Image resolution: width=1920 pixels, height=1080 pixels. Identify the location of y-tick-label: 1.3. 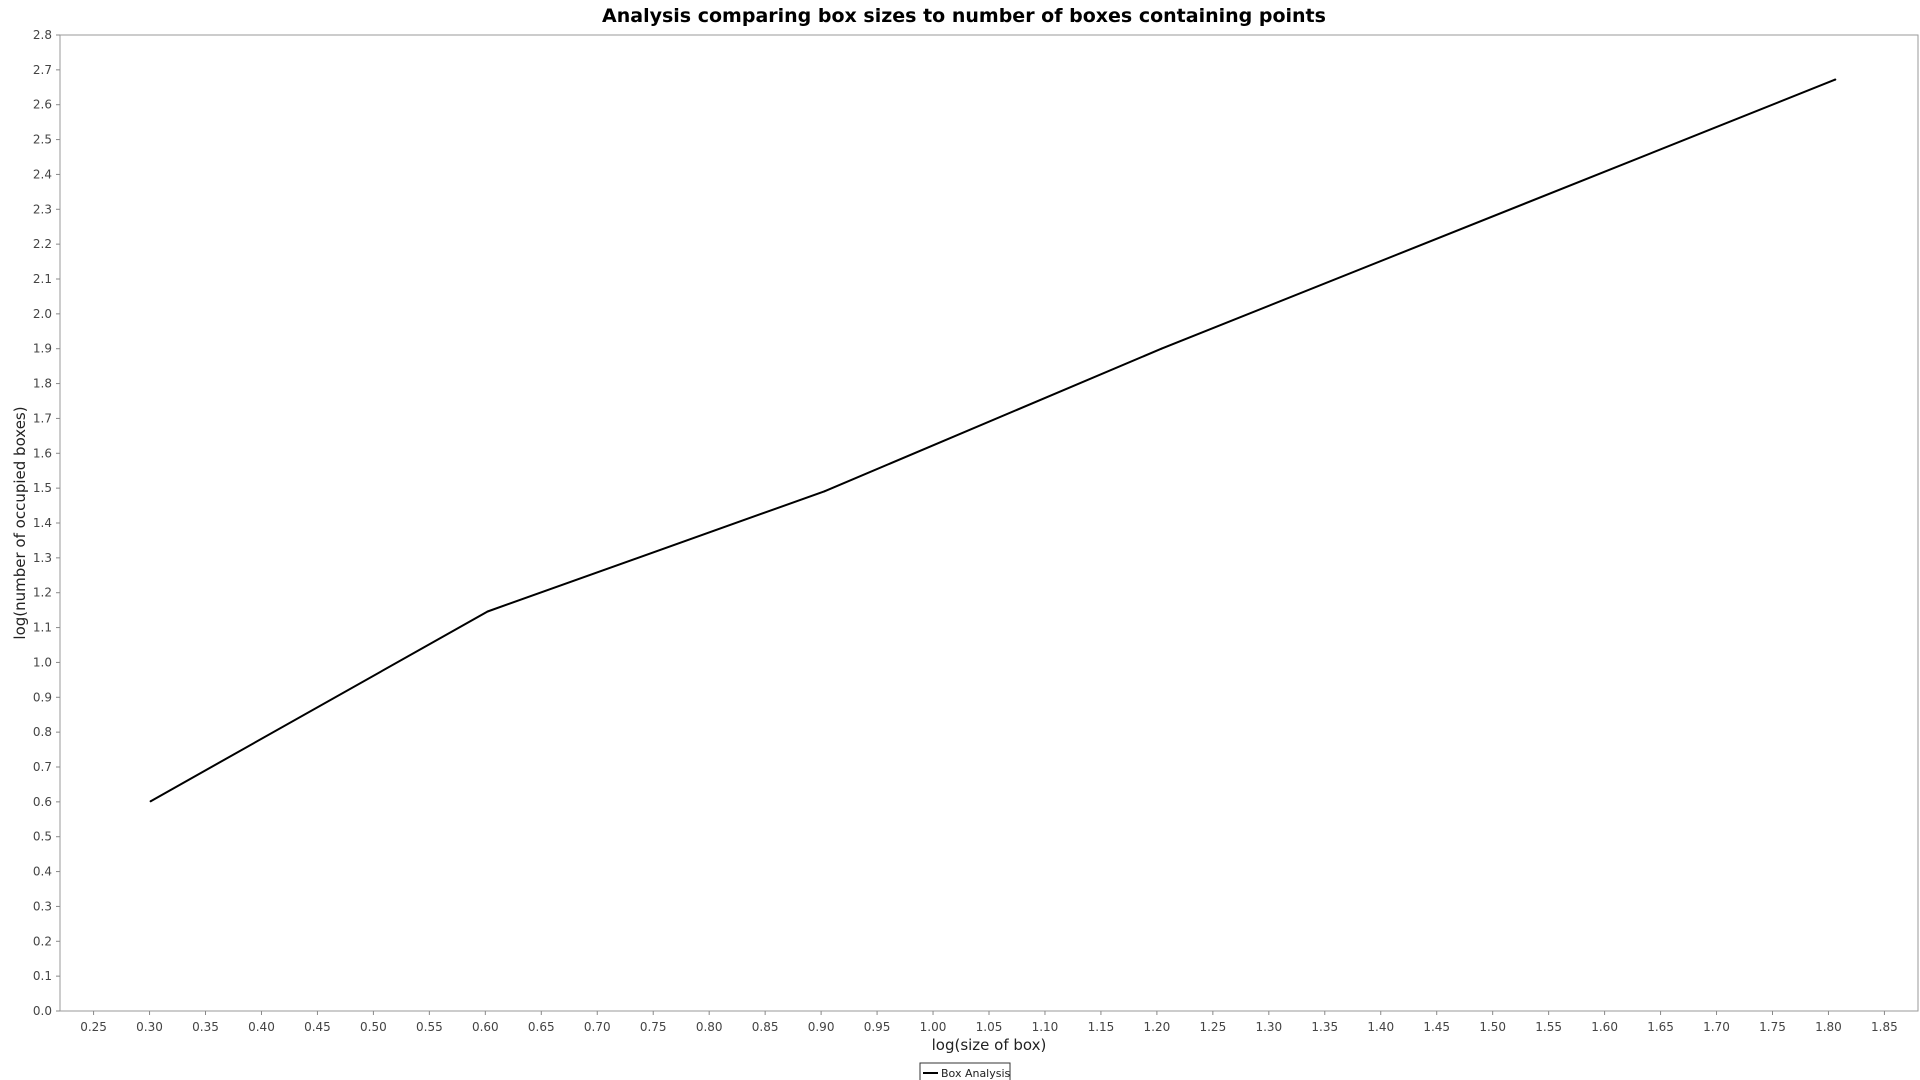
(42, 558).